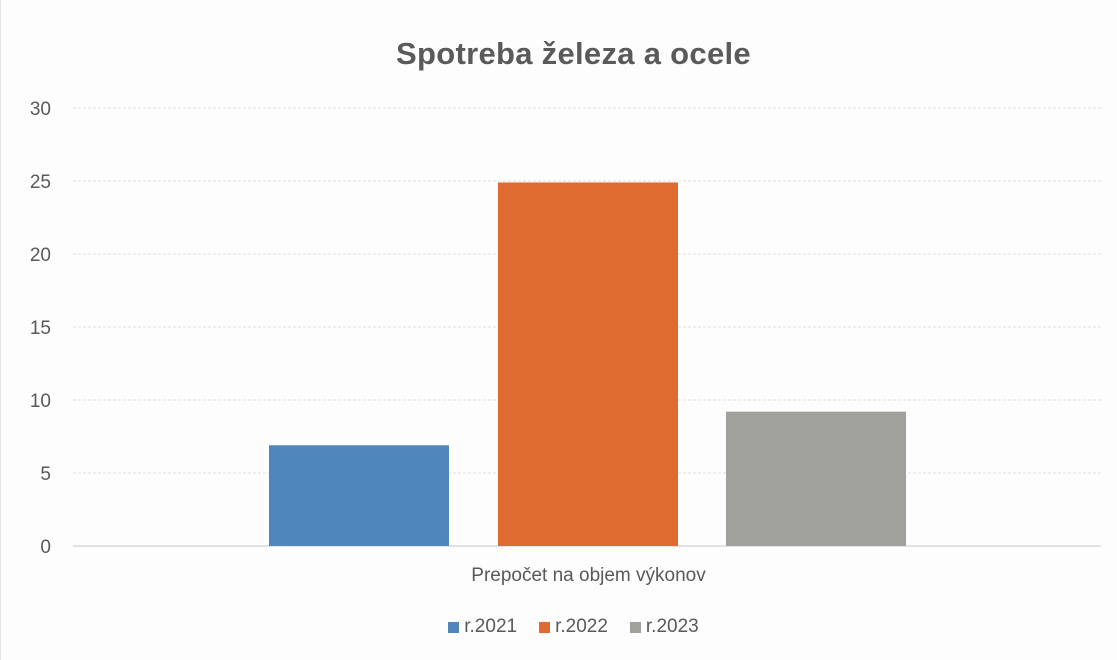 The image size is (1117, 660). I want to click on legend-item: r.2022, so click(573, 627).